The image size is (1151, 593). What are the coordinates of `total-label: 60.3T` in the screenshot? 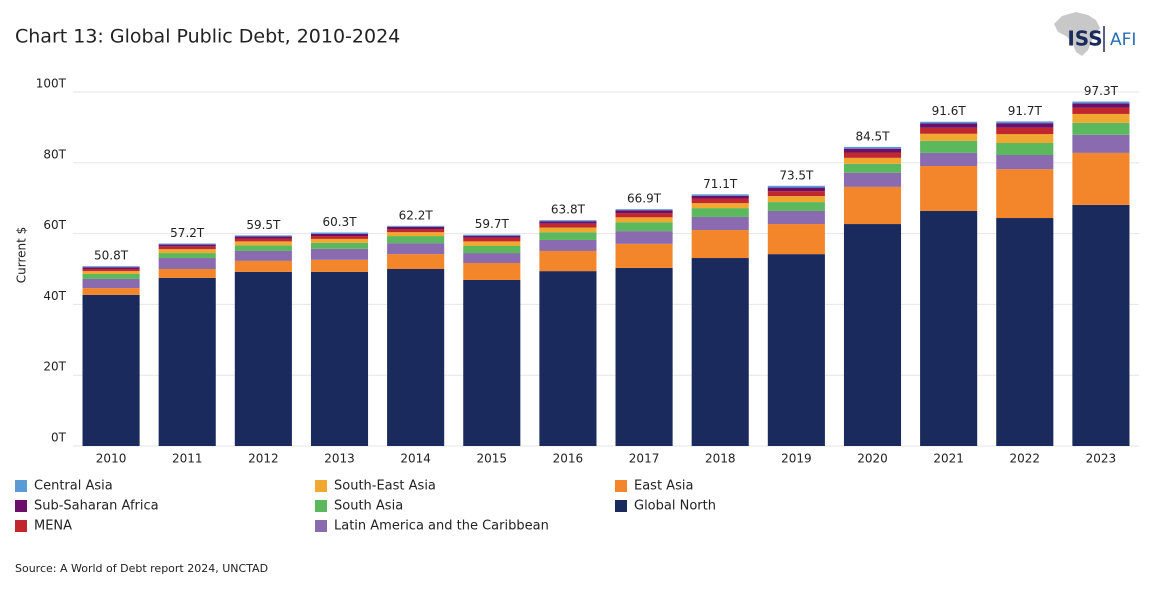 It's located at (339, 222).